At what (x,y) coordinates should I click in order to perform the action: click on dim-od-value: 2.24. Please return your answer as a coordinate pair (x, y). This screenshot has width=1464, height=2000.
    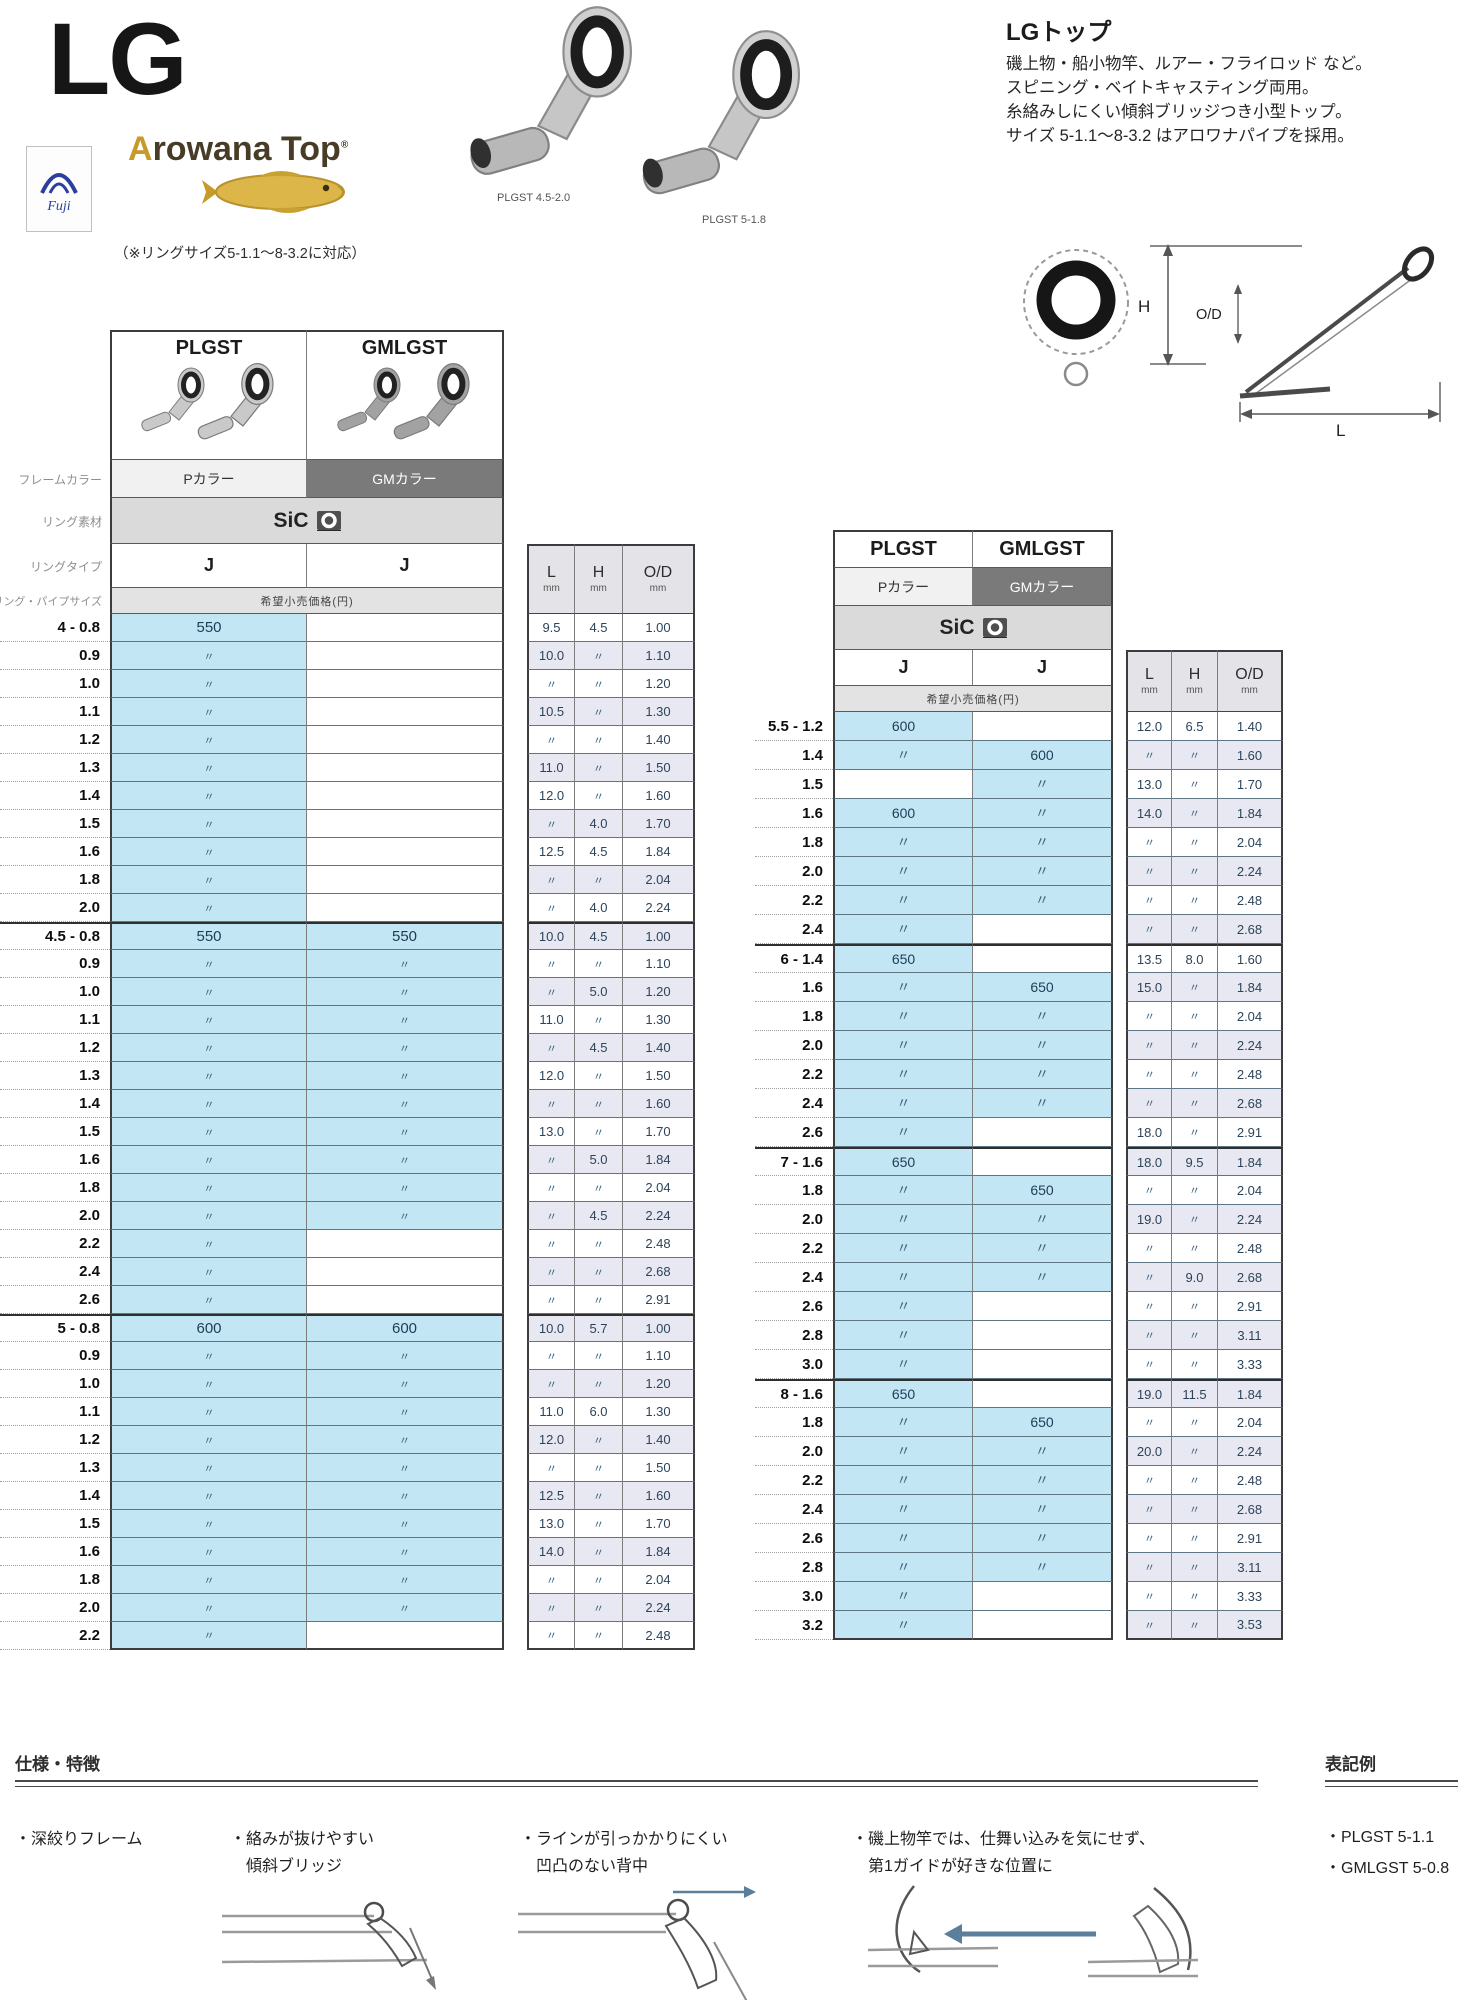
    Looking at the image, I should click on (1250, 1219).